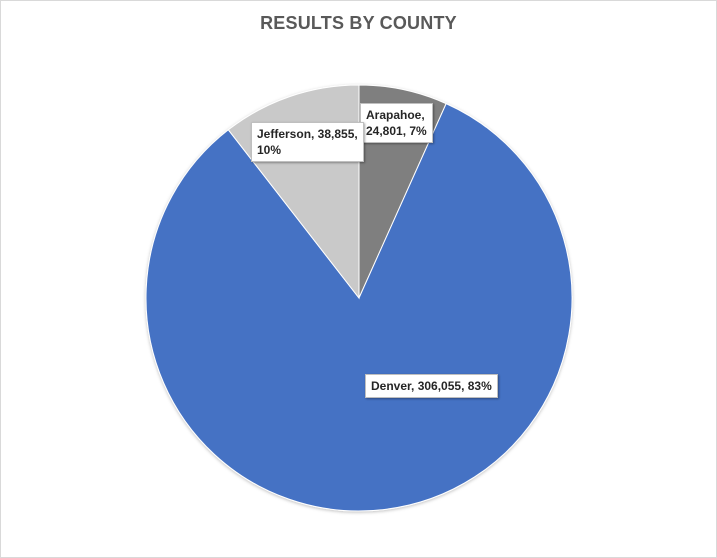 The image size is (717, 558). What do you see at coordinates (395, 115) in the screenshot?
I see `data-label-line: Arapahoe,` at bounding box center [395, 115].